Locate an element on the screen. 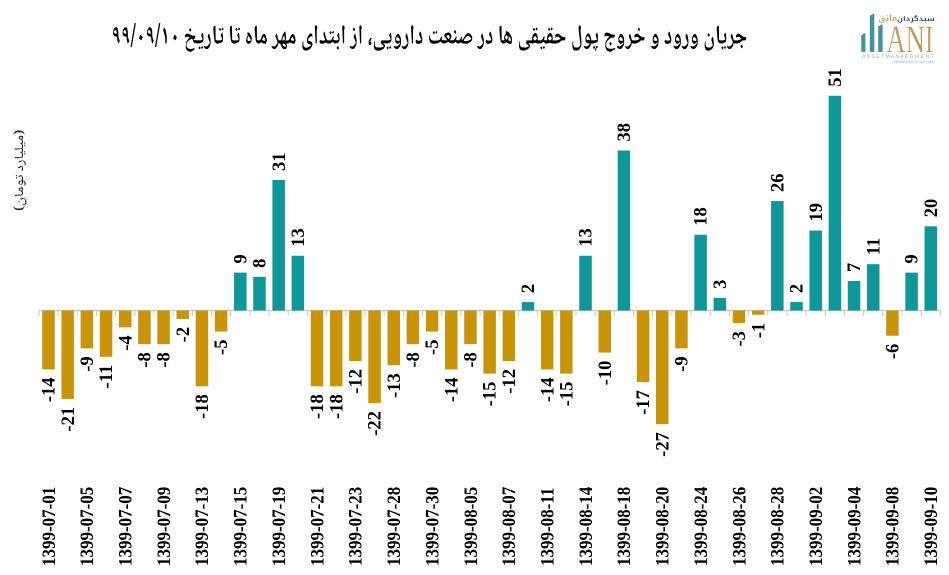  svg-text: 1399-08-28 is located at coordinates (777, 526).